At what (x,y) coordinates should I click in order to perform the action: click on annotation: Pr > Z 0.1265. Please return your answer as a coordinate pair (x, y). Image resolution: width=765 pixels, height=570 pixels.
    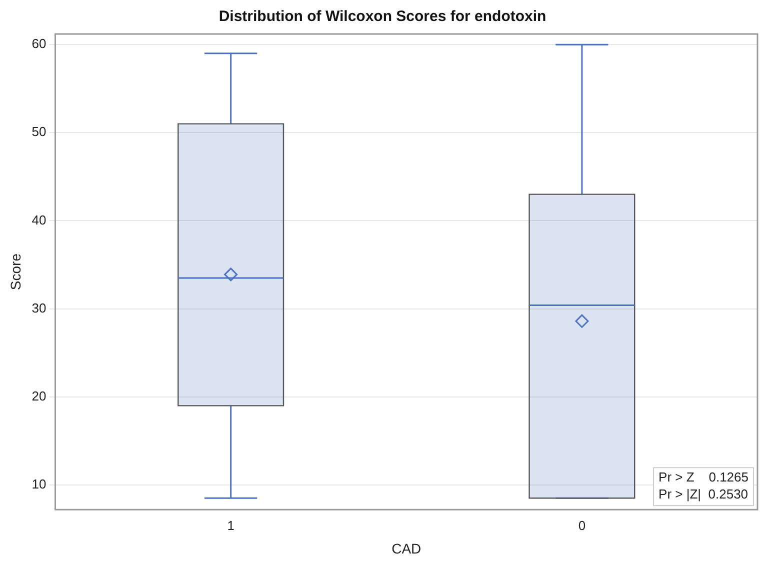
    Looking at the image, I should click on (703, 477).